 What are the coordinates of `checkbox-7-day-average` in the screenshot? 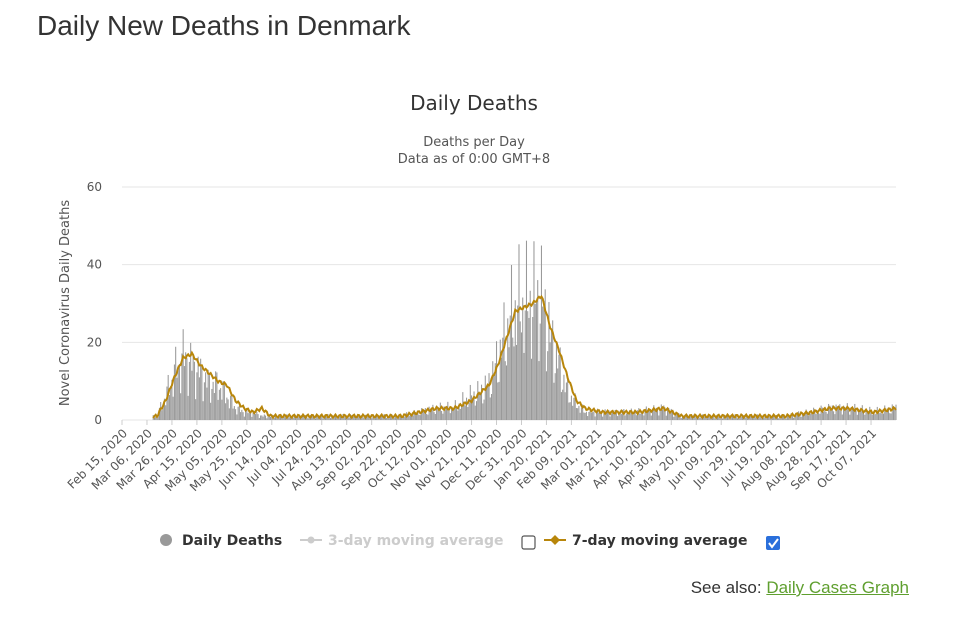 It's located at (773, 543).